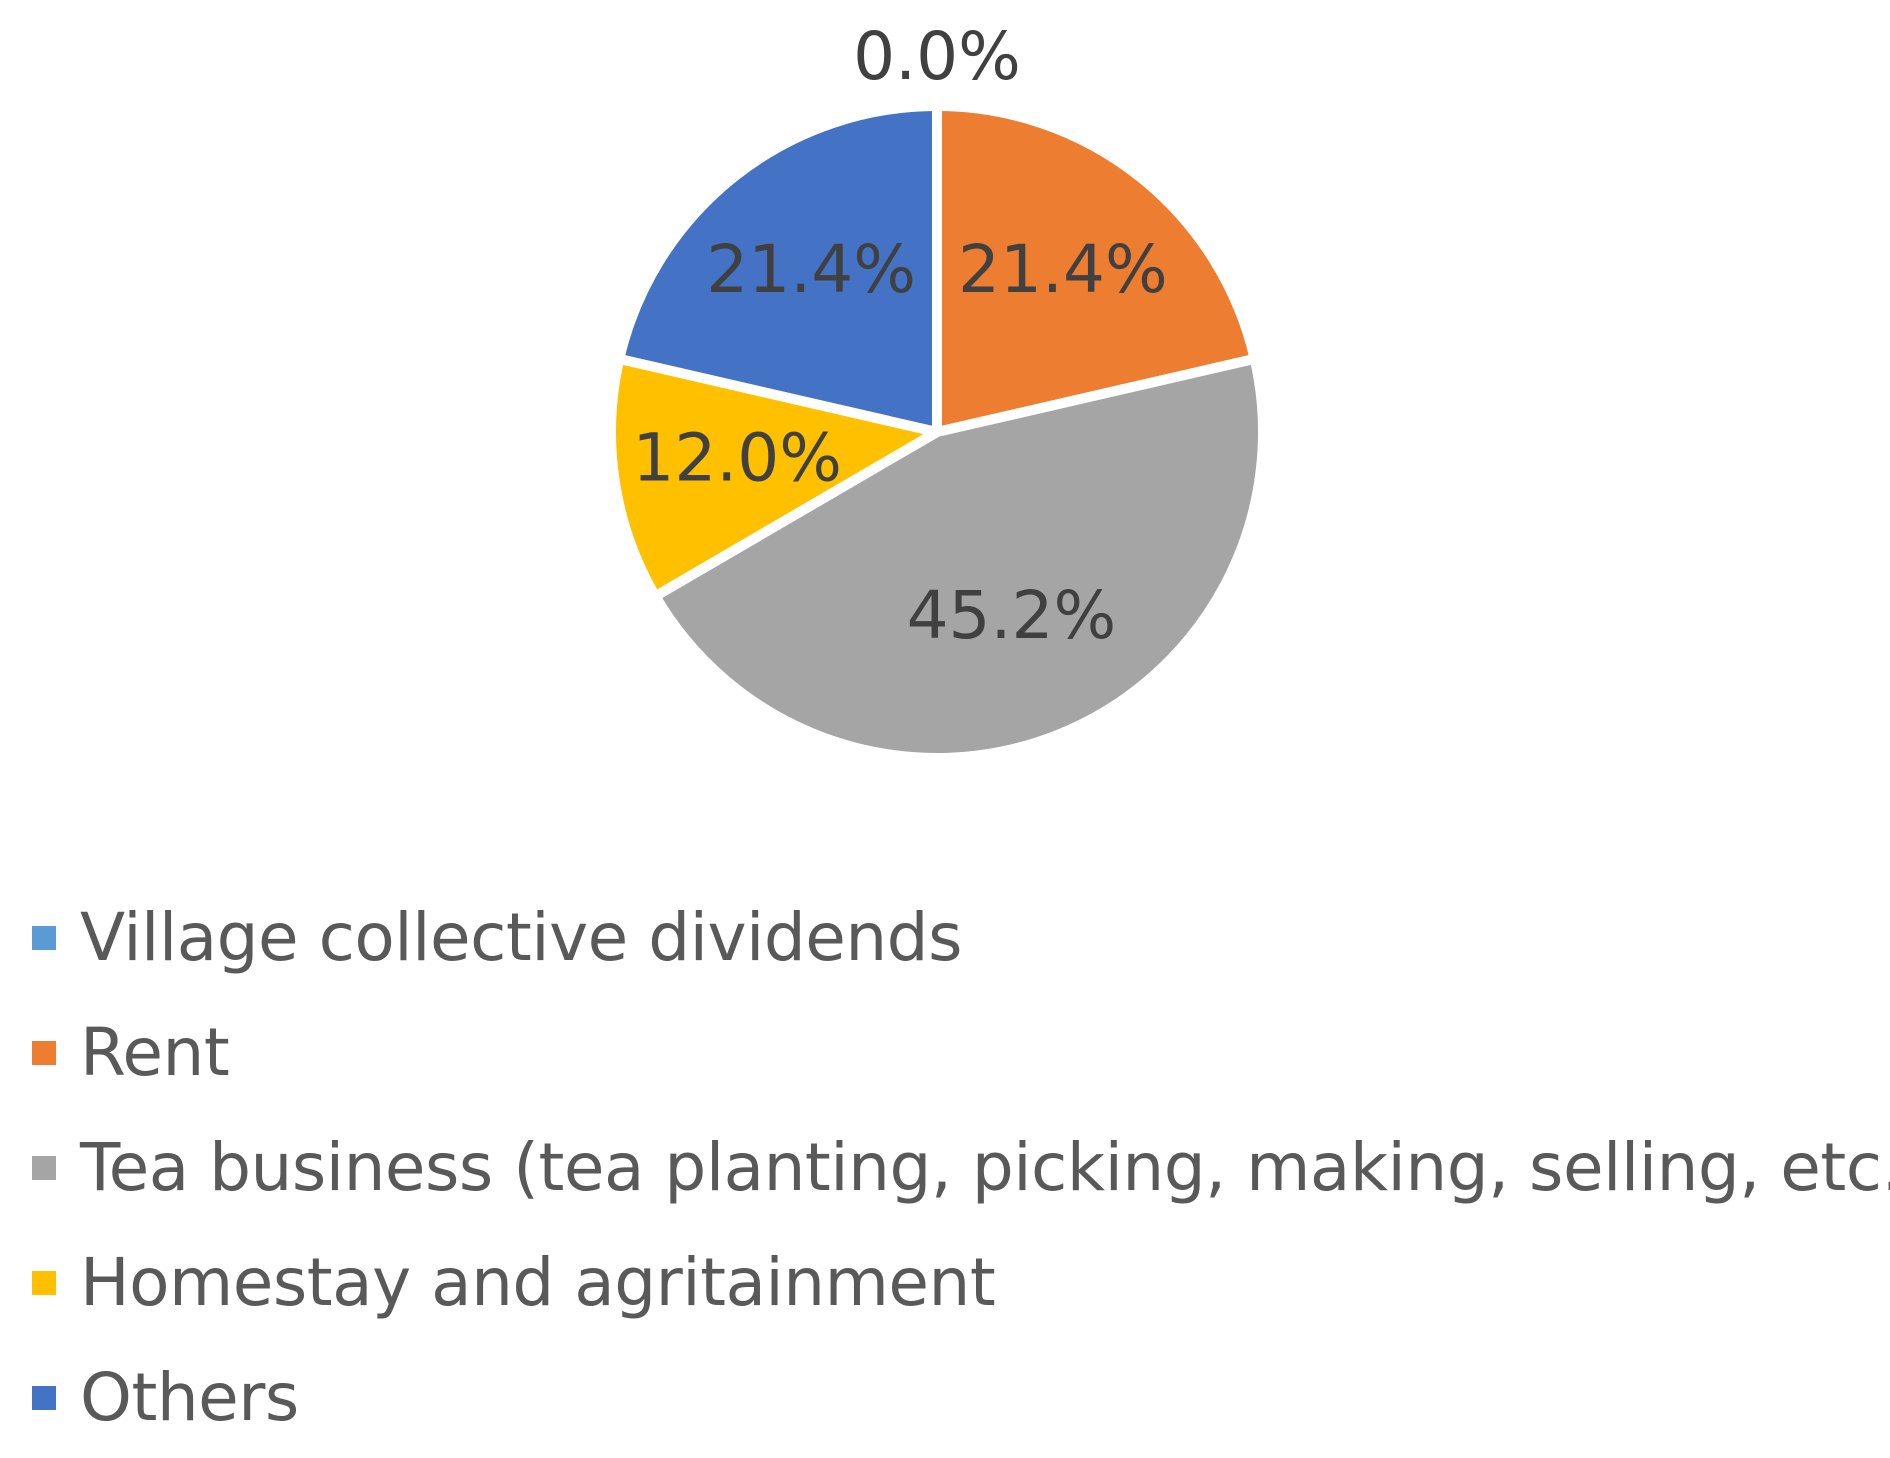  I want to click on legend-item-village-collective-dividends: Village collective dividends, so click(952, 937).